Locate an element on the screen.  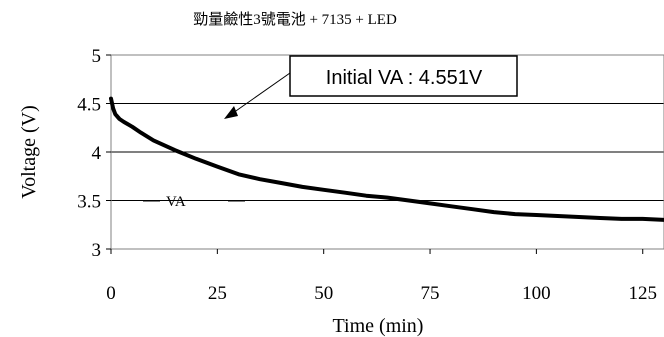
y-axis-label: Voltage (V) is located at coordinates (29, 152).